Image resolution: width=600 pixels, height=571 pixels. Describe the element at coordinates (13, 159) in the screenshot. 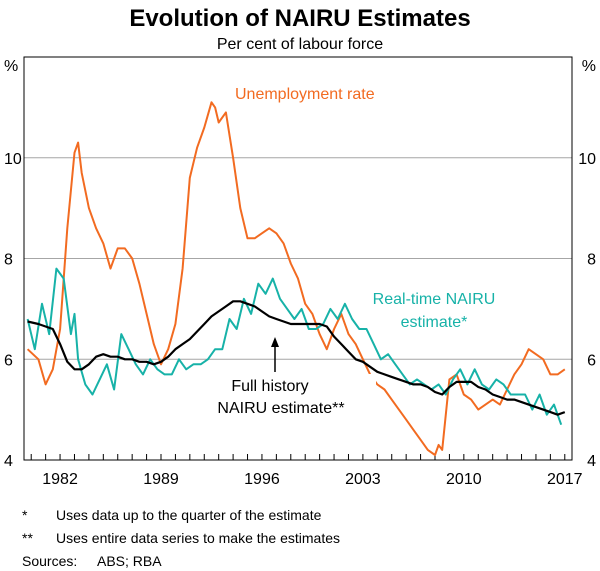

I see `y-tick-left-10: 10` at that location.